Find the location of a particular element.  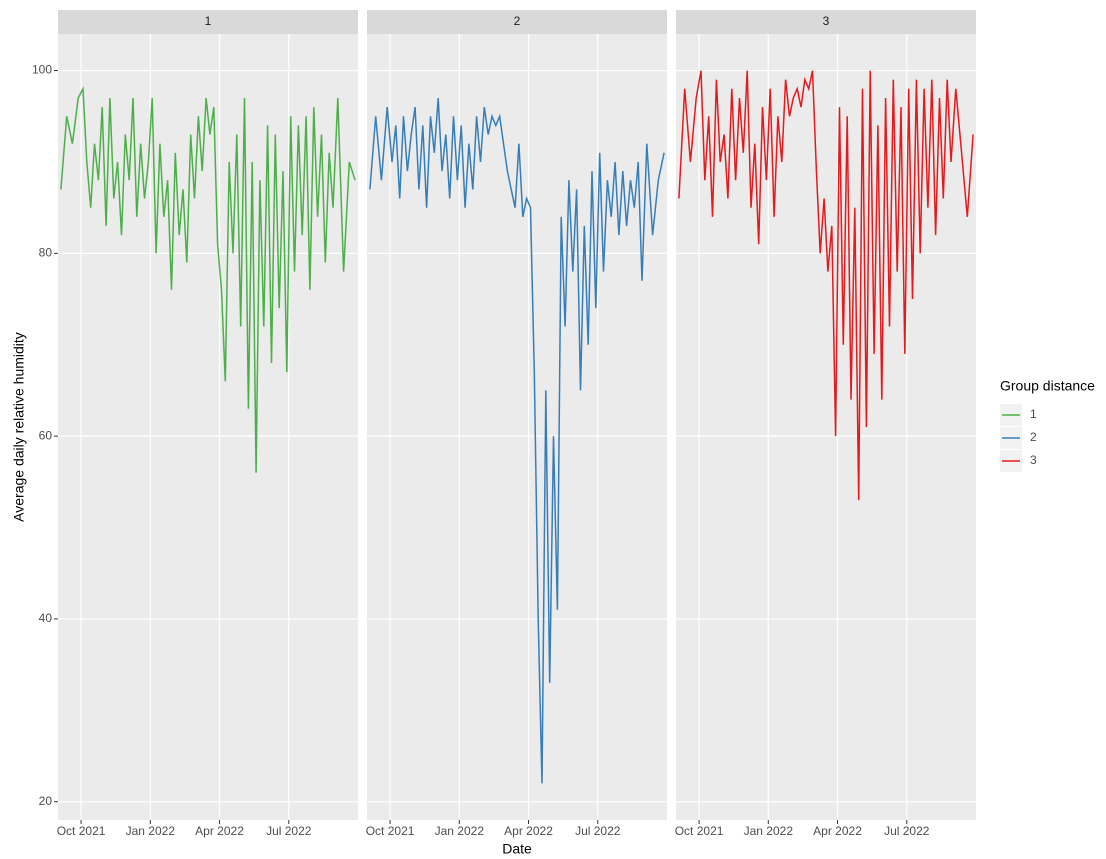

legend-title: Group distance is located at coordinates (1047, 386).